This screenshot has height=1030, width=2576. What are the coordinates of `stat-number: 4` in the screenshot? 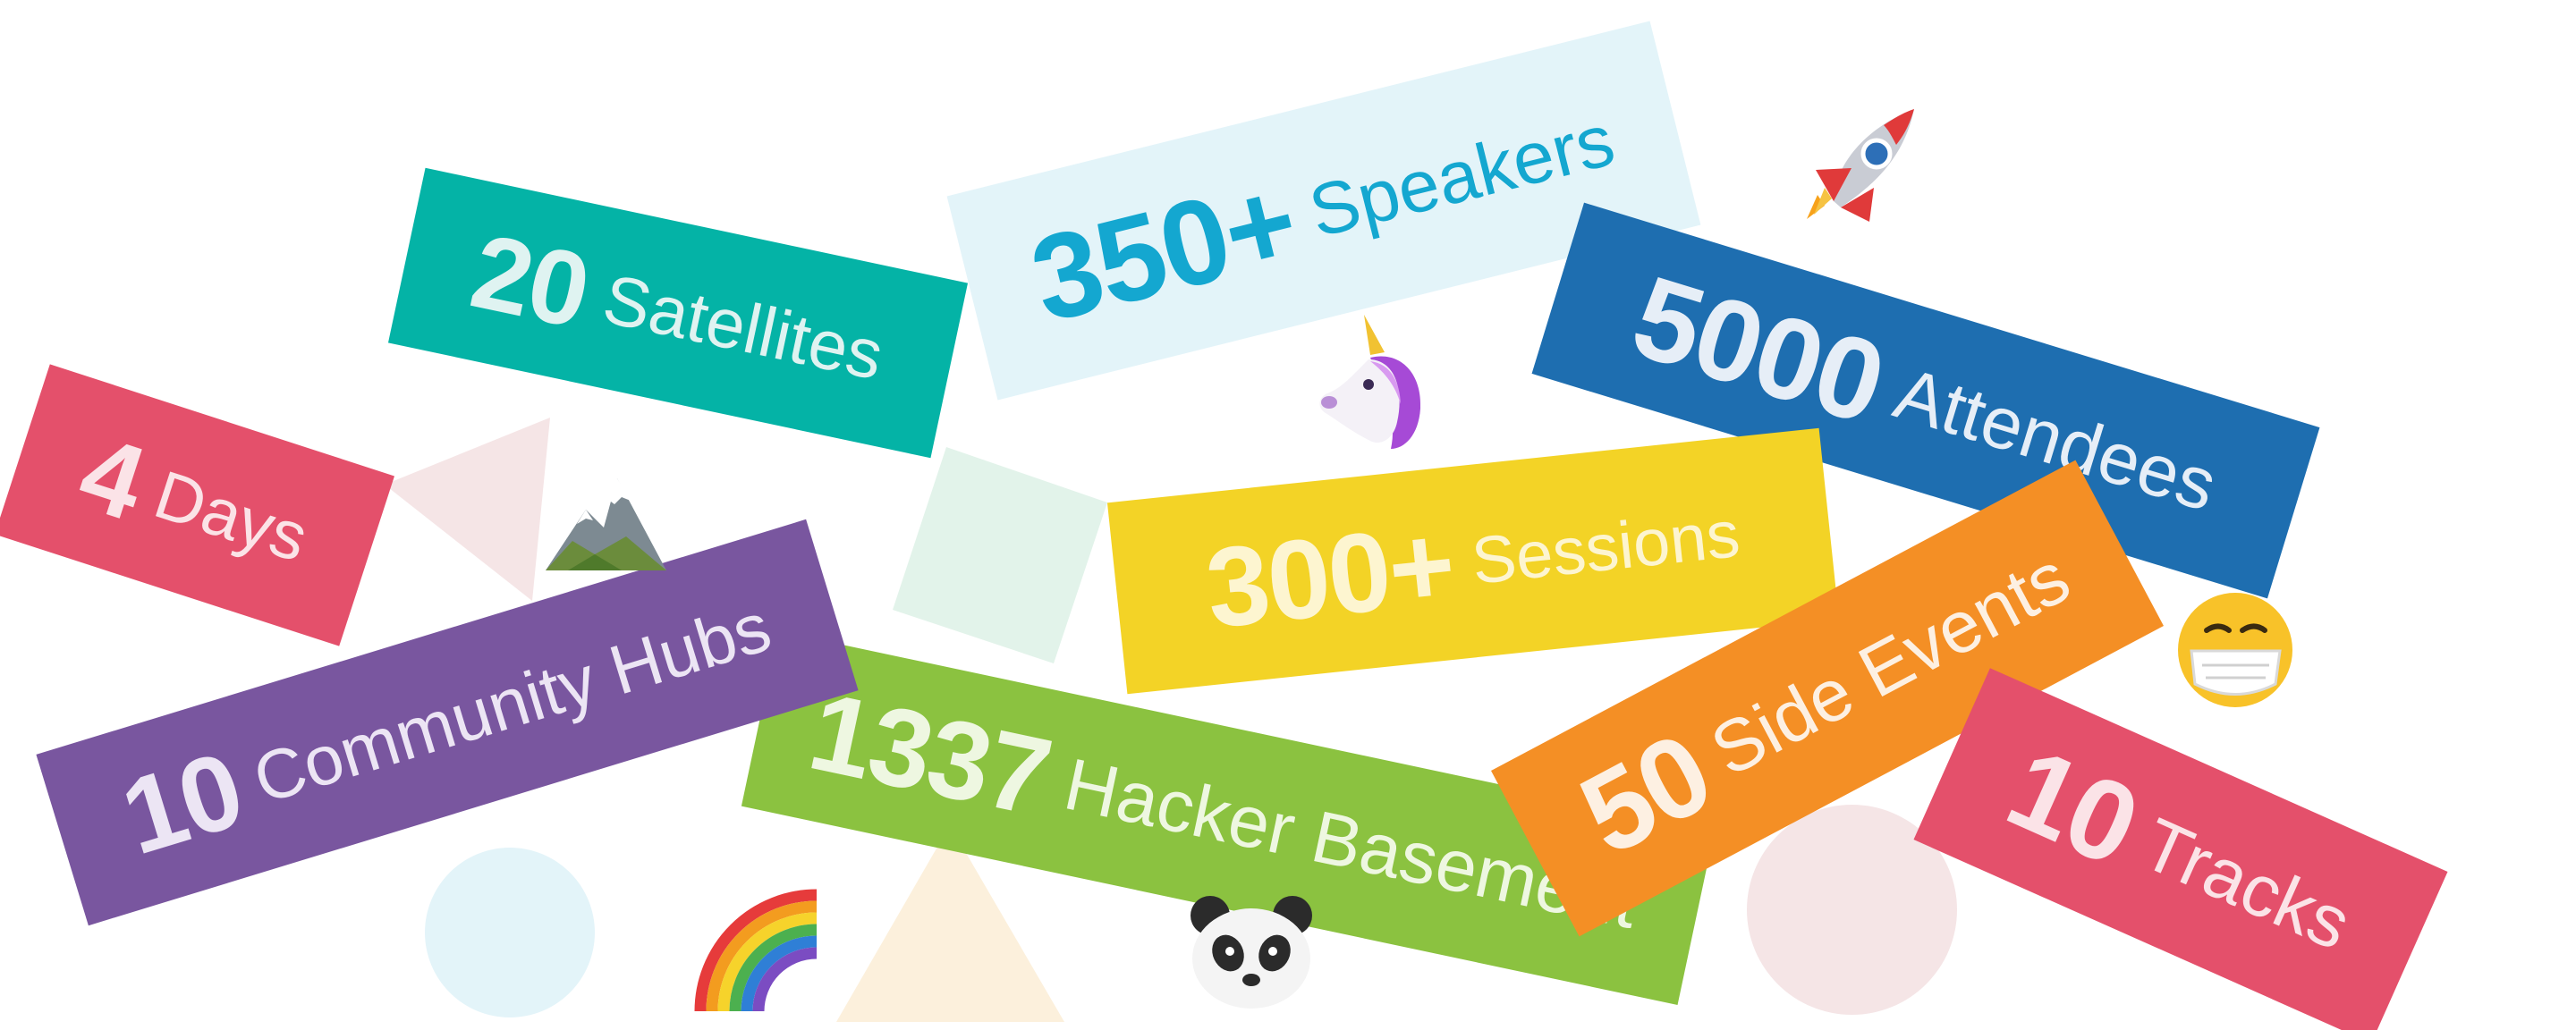 It's located at (111, 478).